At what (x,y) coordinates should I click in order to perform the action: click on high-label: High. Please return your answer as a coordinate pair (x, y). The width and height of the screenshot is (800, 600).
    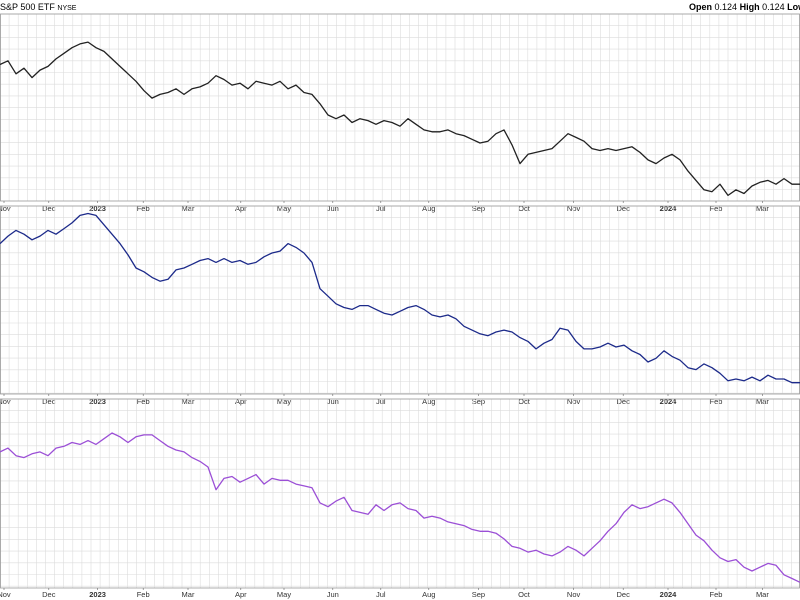
    Looking at the image, I should click on (749, 7).